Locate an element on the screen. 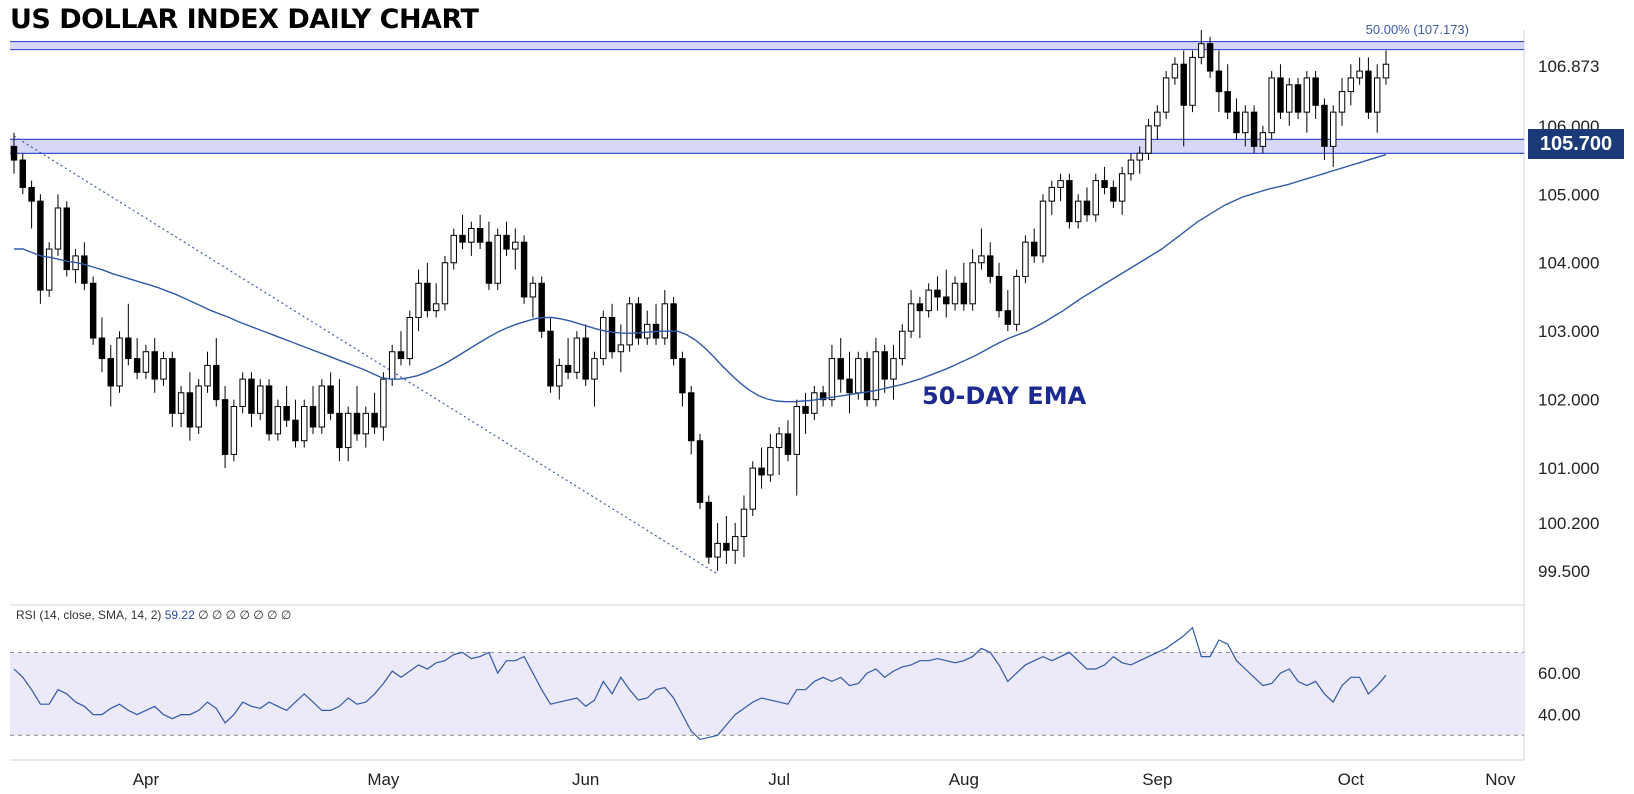 This screenshot has height=794, width=1634. time-tick-label: Jun is located at coordinates (585, 779).